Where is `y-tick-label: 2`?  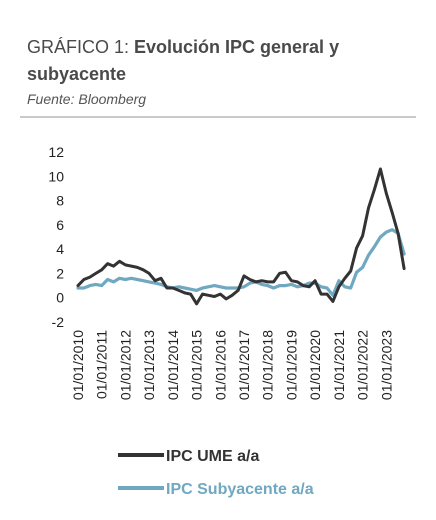 y-tick-label: 2 is located at coordinates (60, 273).